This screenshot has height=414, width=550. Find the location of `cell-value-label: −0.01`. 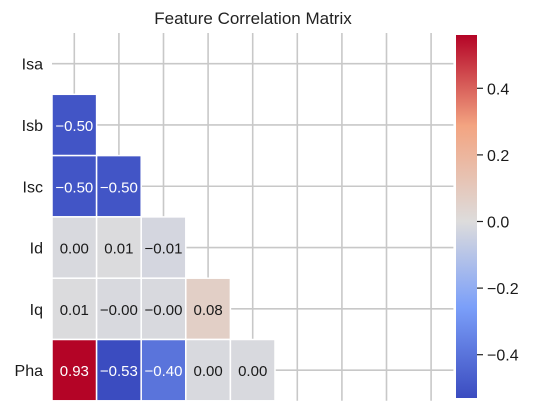

cell-value-label: −0.01 is located at coordinates (164, 249).